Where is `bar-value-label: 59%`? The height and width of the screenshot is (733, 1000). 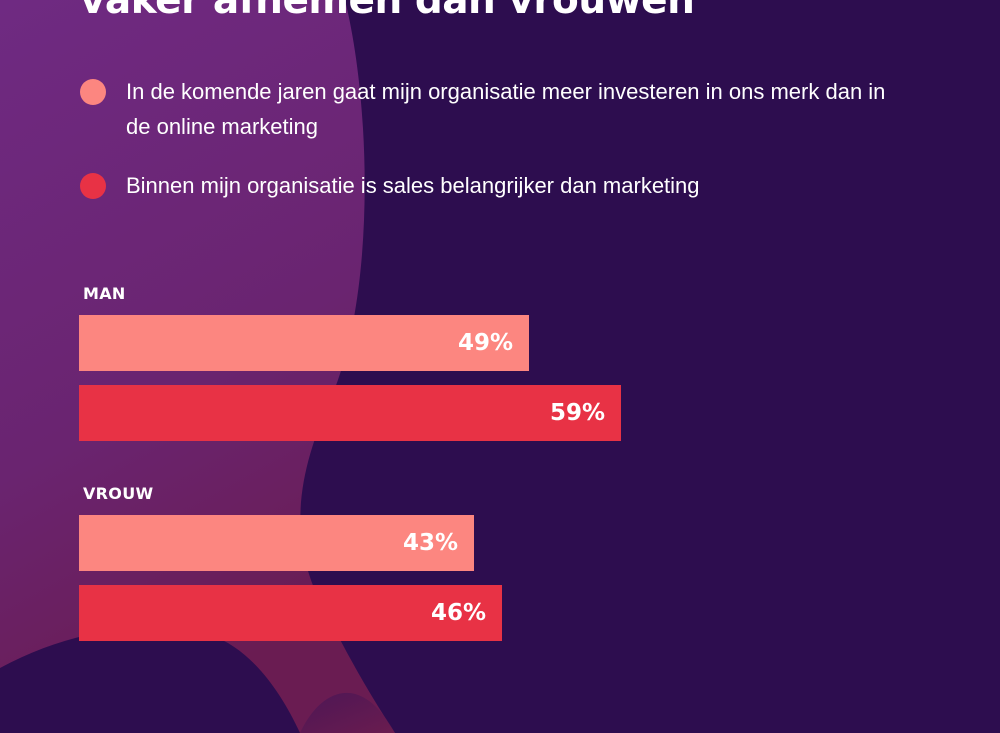
bar-value-label: 59% is located at coordinates (577, 413).